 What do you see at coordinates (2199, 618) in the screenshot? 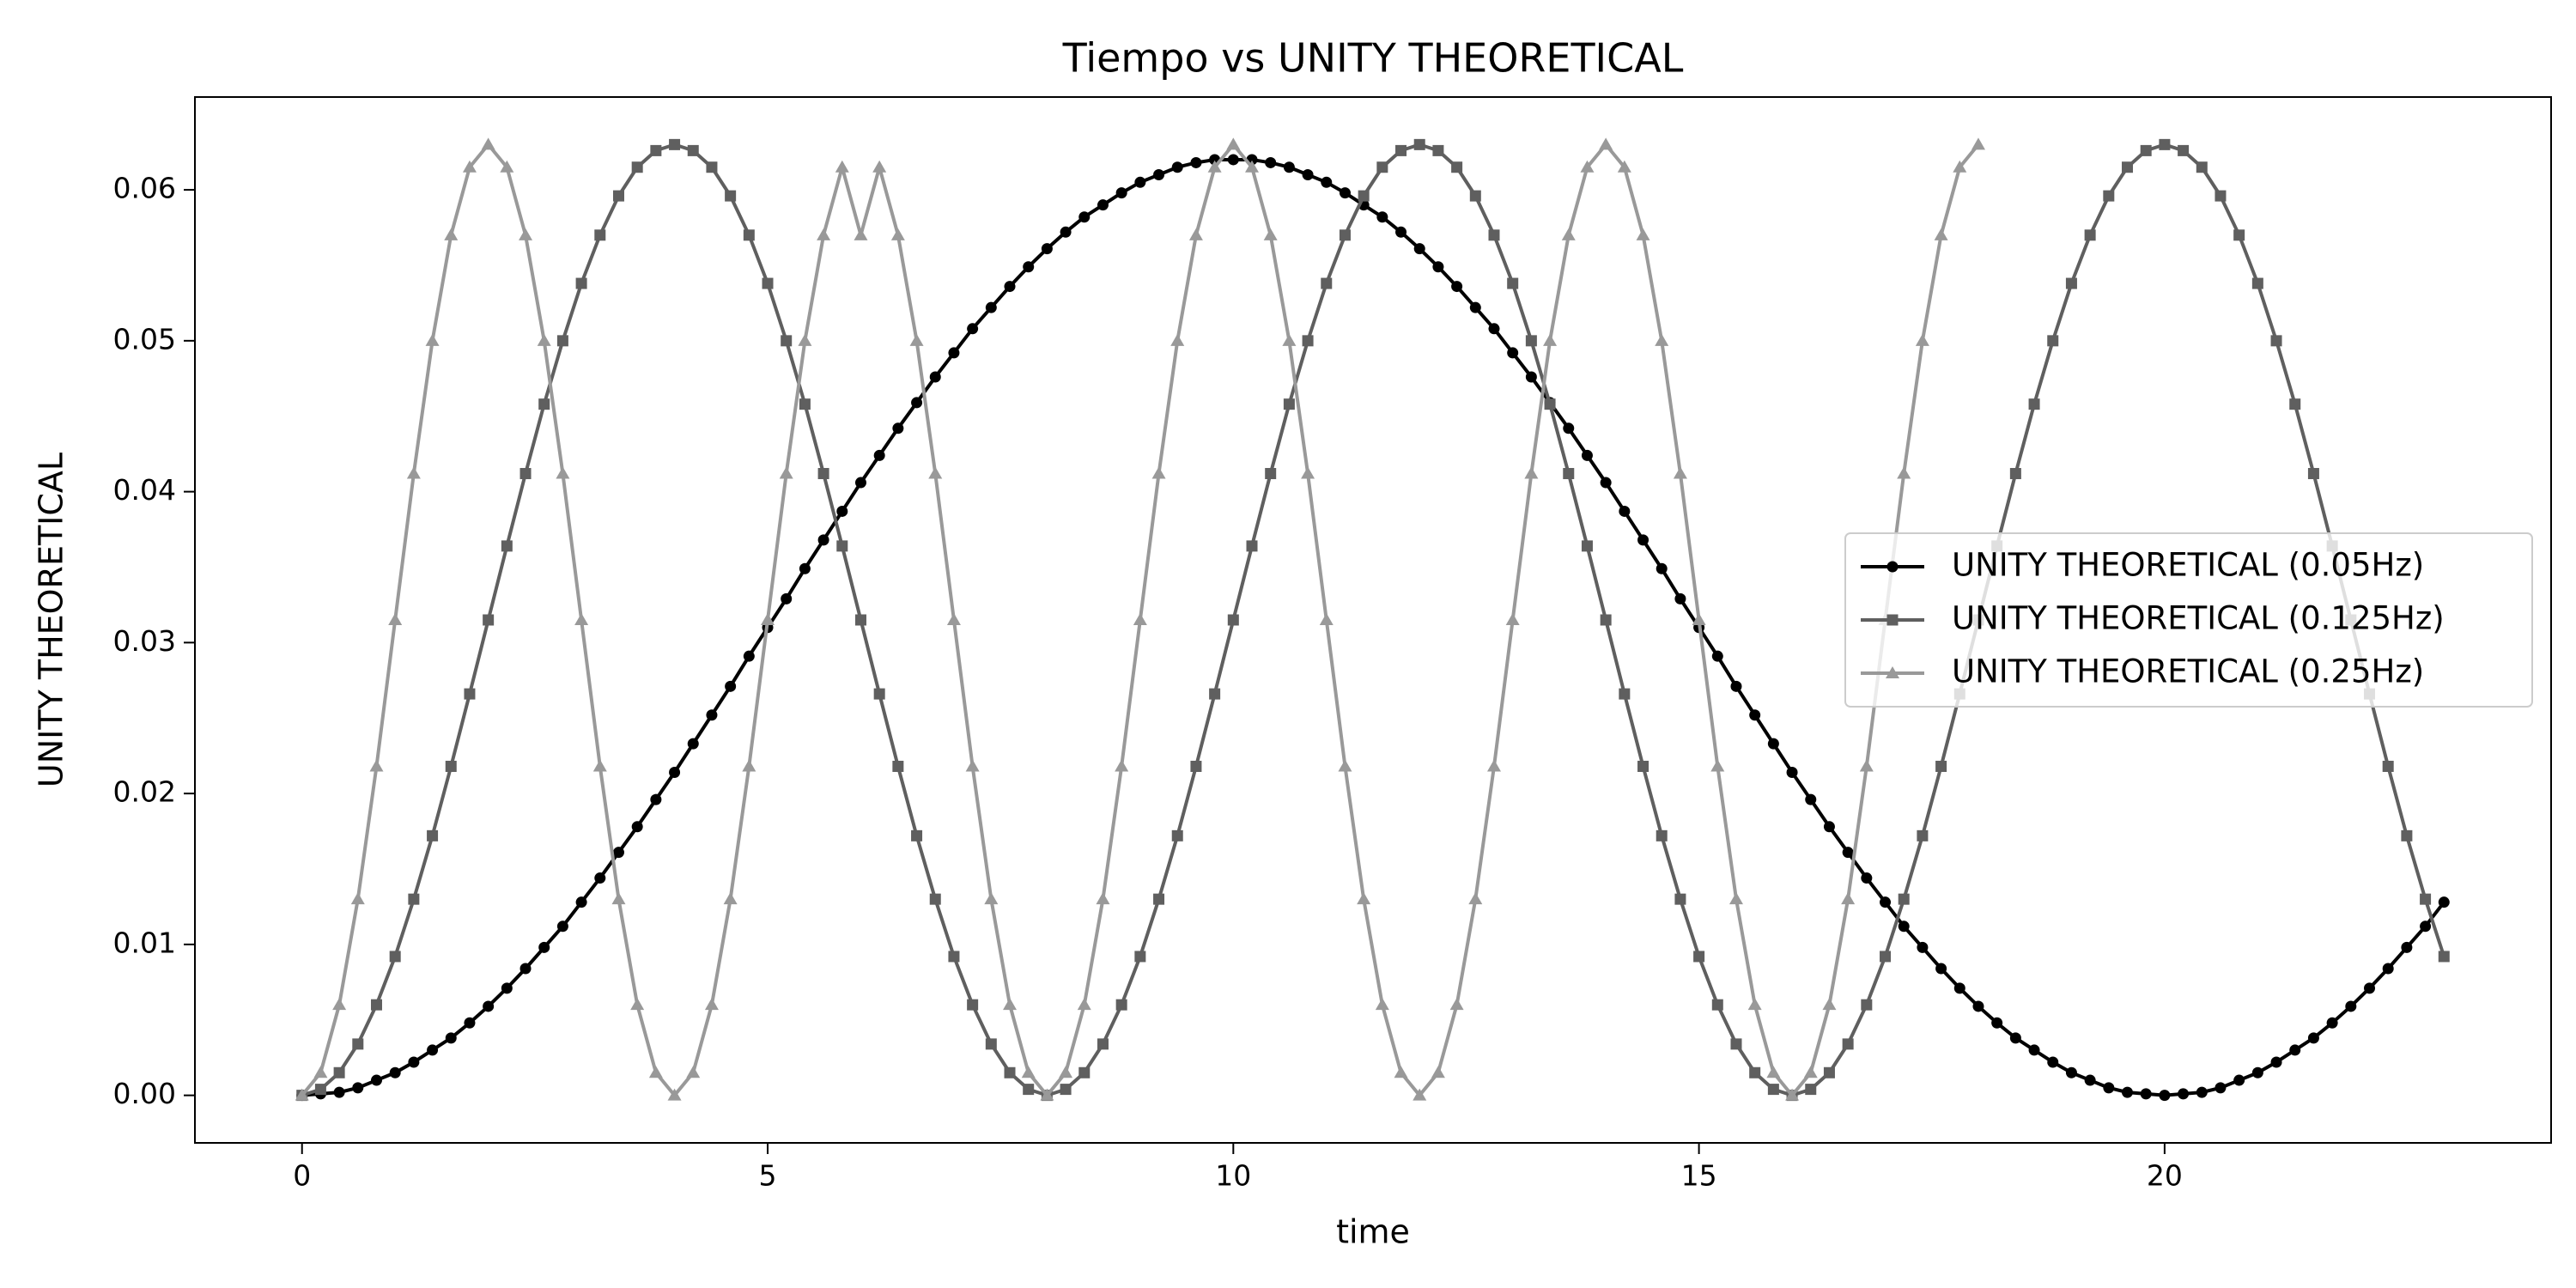
I see `legend-label: UNITY THEORETICAL (0.125Hz)` at bounding box center [2199, 618].